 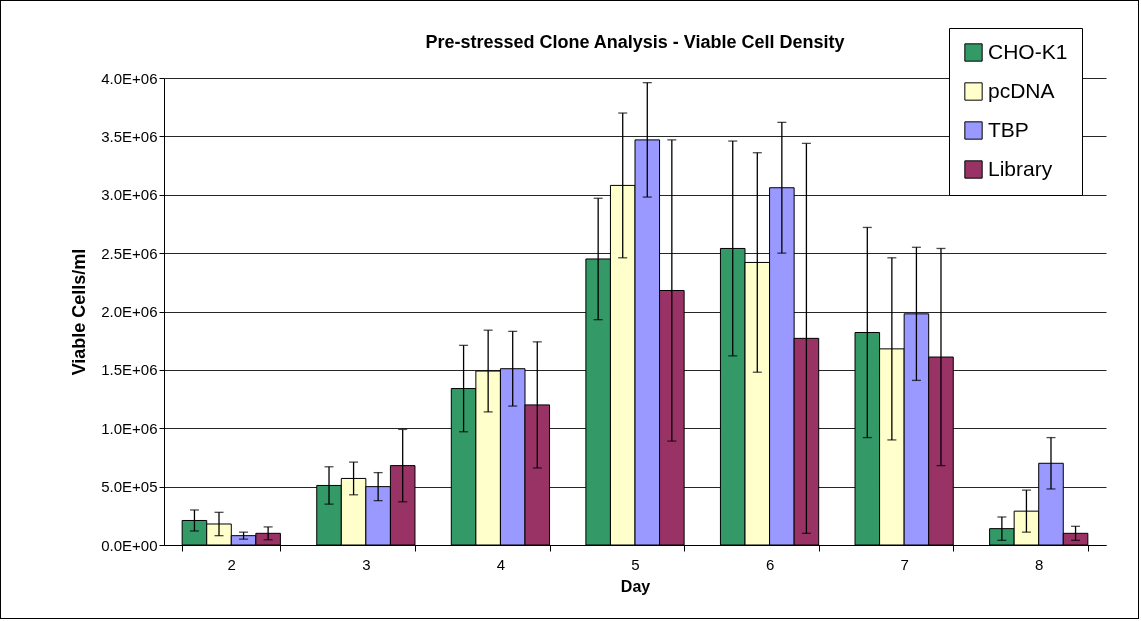 I want to click on y-tick-label: 1.0E+06, so click(x=129, y=428).